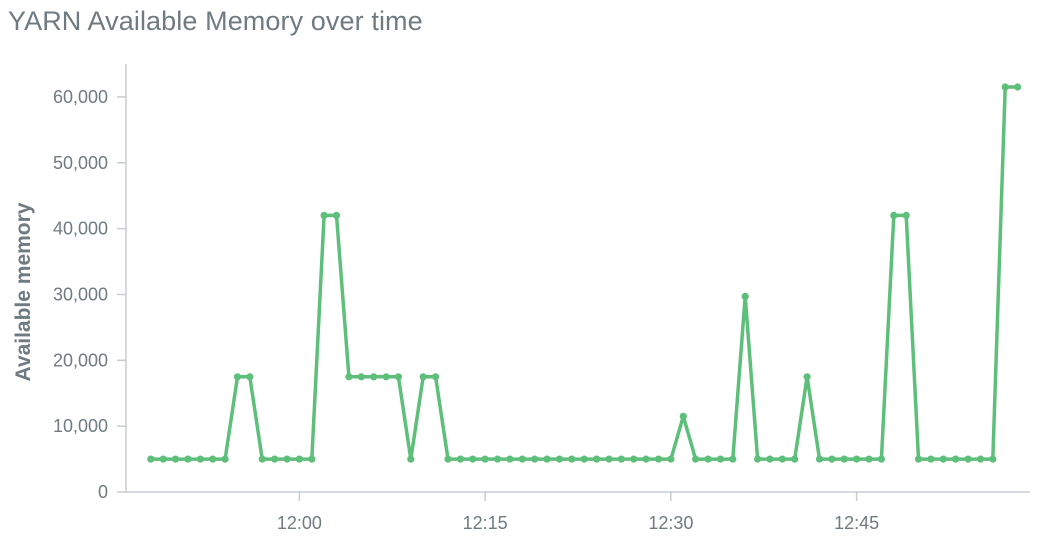 This screenshot has height=538, width=1044. What do you see at coordinates (670, 523) in the screenshot?
I see `x-tick-label: 12:30` at bounding box center [670, 523].